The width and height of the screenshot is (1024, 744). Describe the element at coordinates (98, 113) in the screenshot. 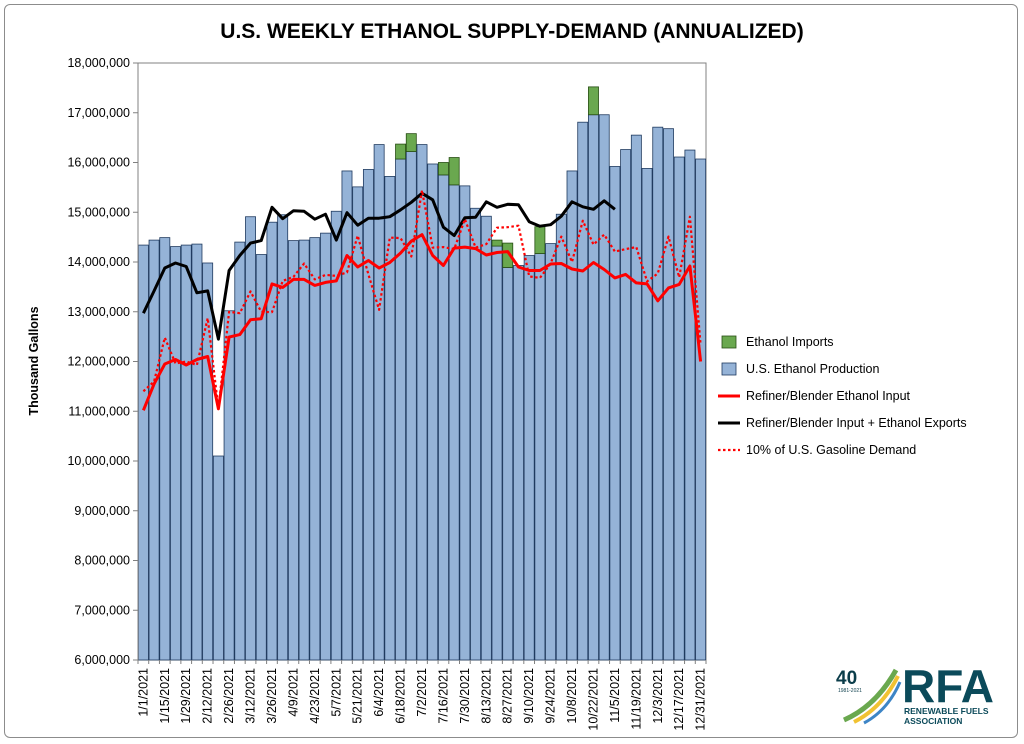

I see `y-tick-label: 17,000,000` at that location.